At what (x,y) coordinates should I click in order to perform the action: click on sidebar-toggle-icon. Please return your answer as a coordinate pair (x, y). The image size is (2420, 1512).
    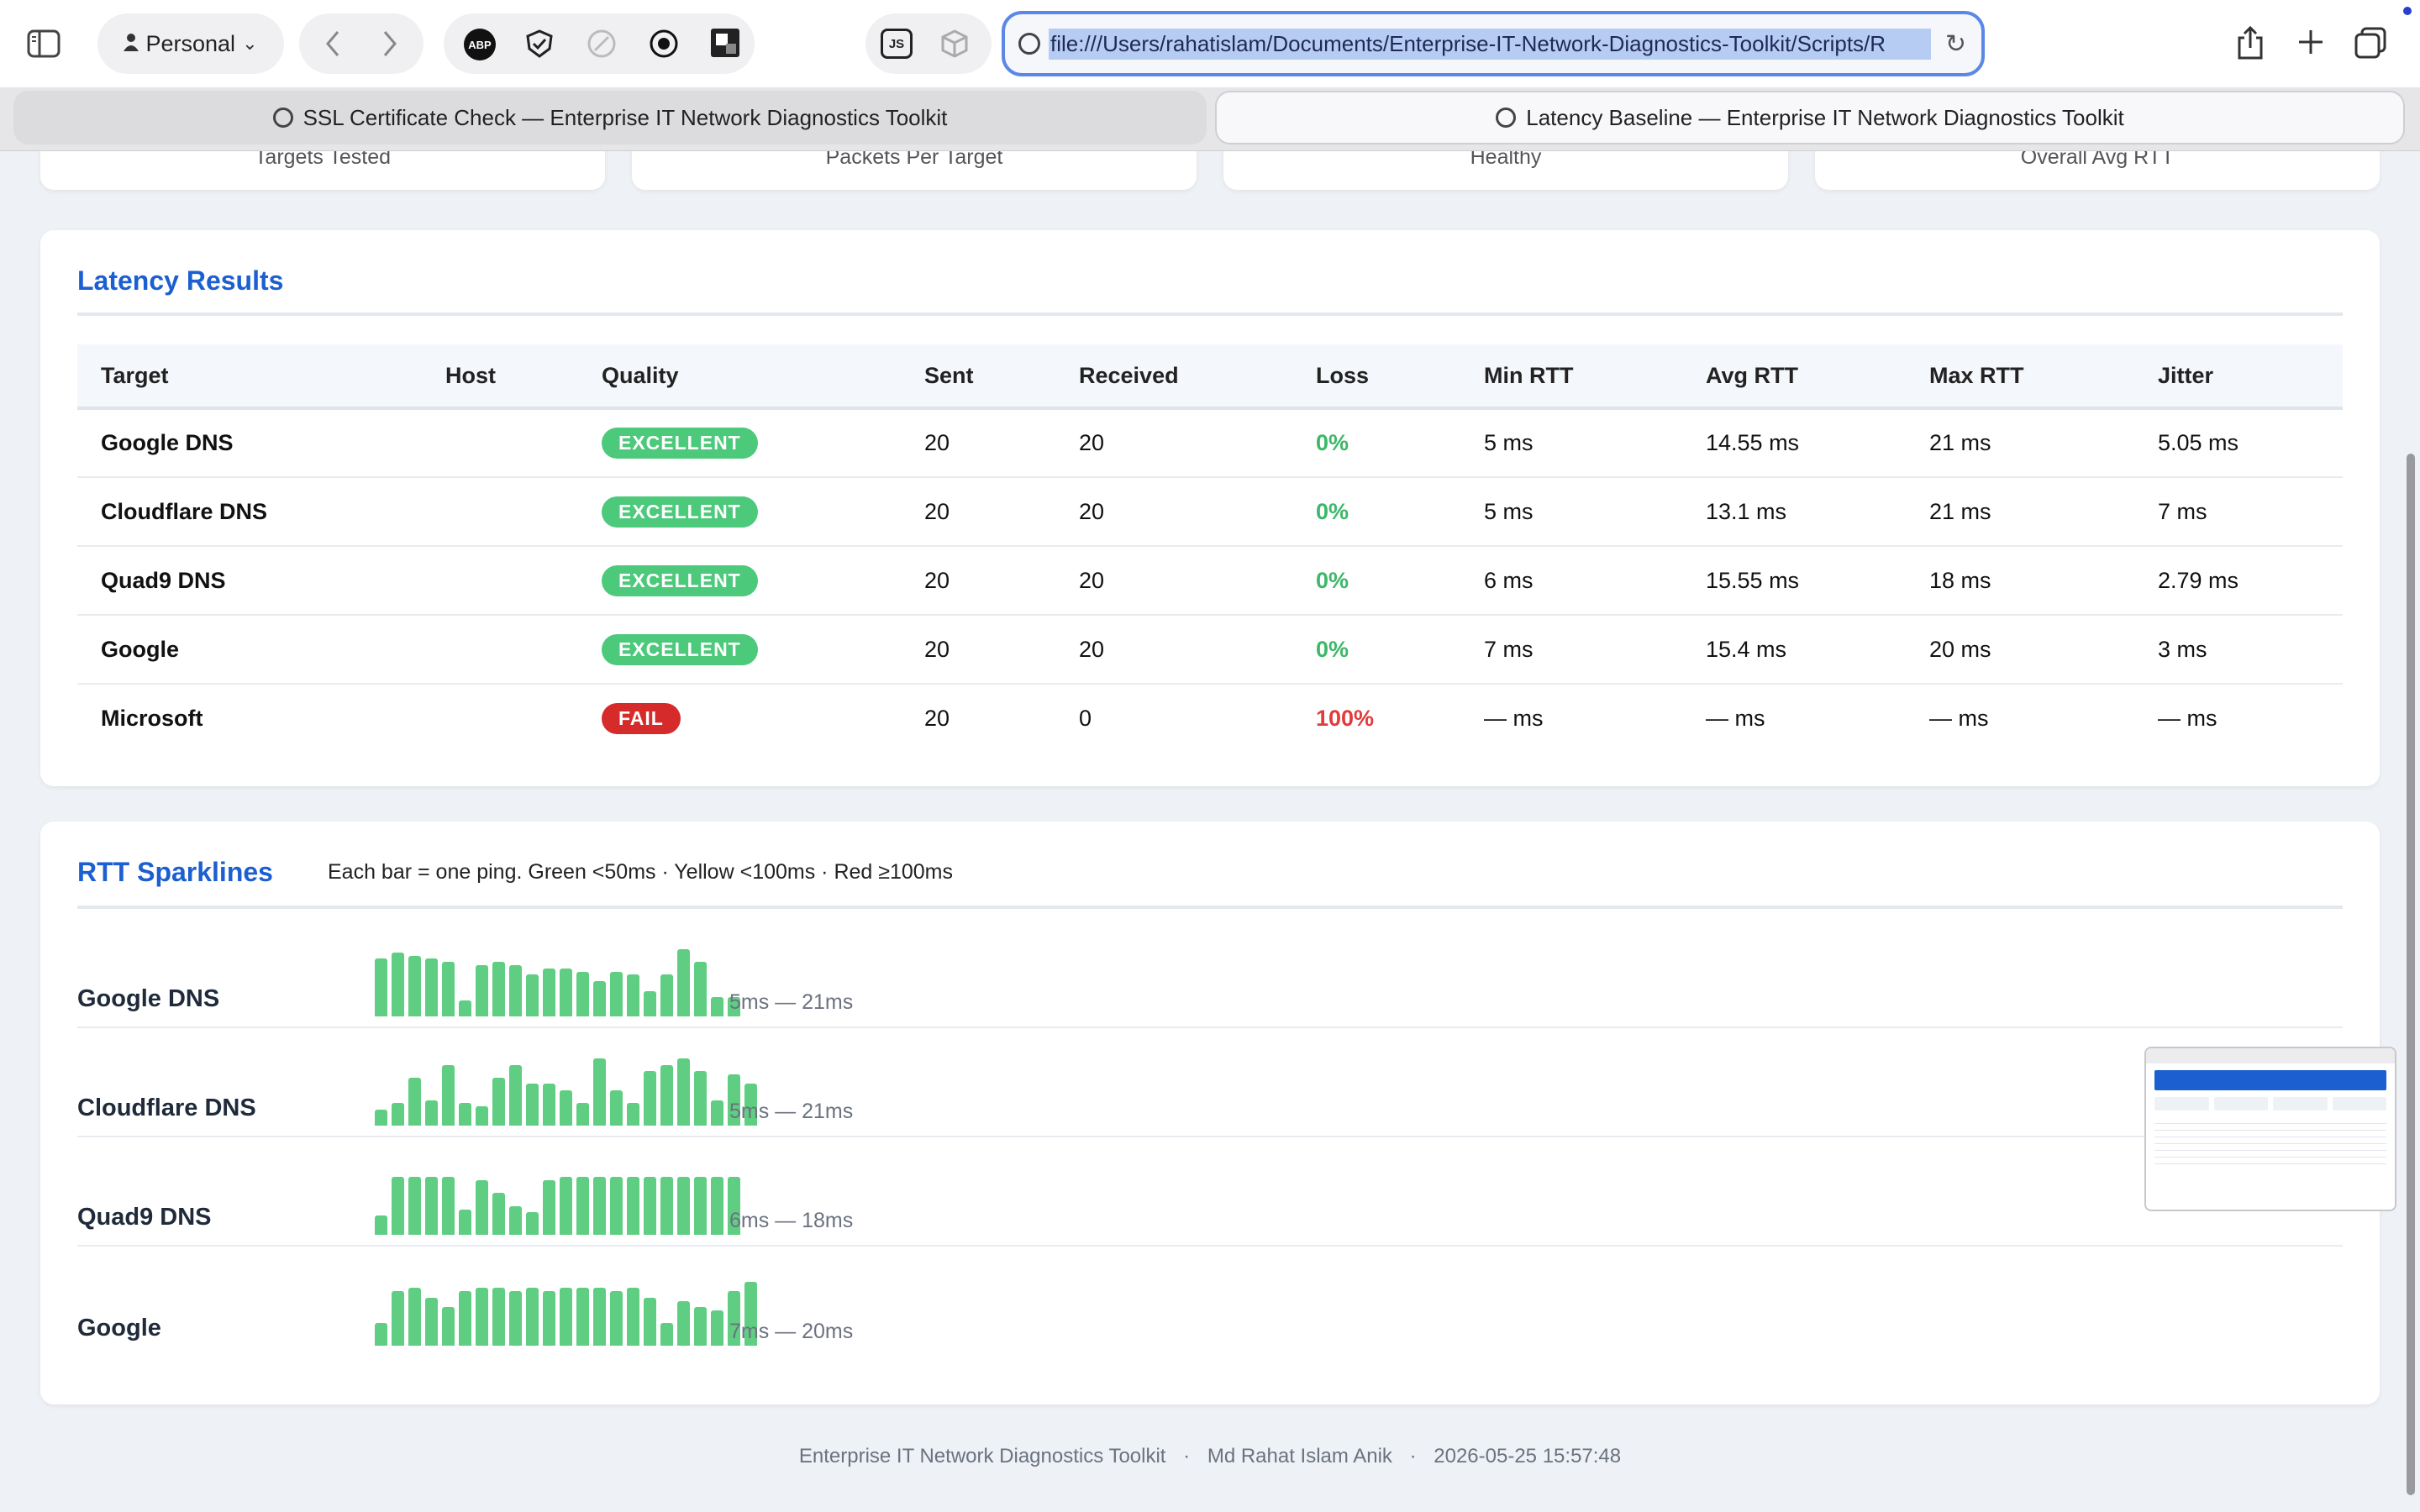
    Looking at the image, I should click on (43, 43).